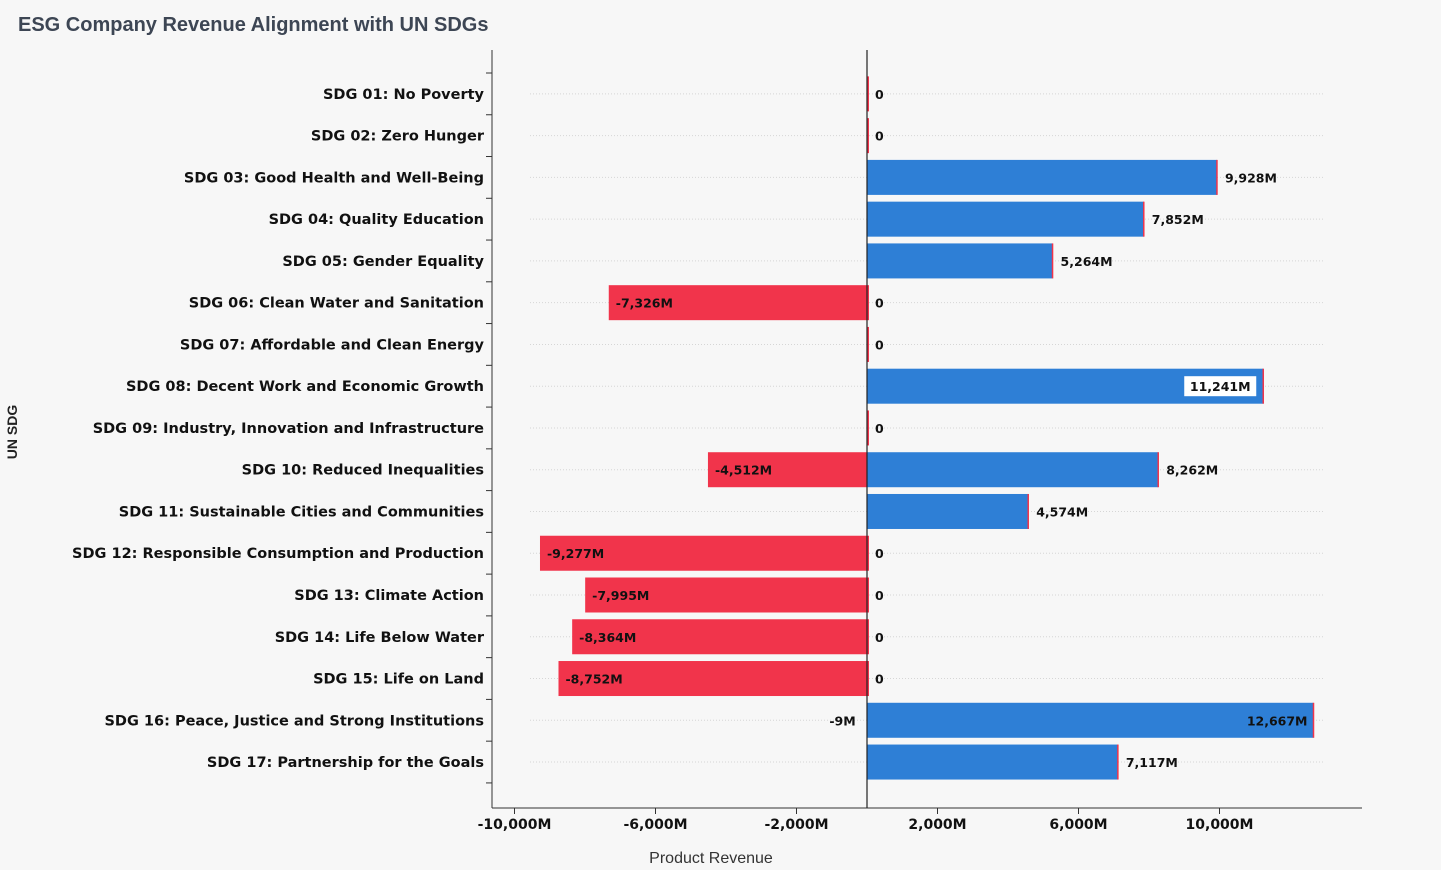  What do you see at coordinates (1087, 261) in the screenshot?
I see `data-label: 5,264M` at bounding box center [1087, 261].